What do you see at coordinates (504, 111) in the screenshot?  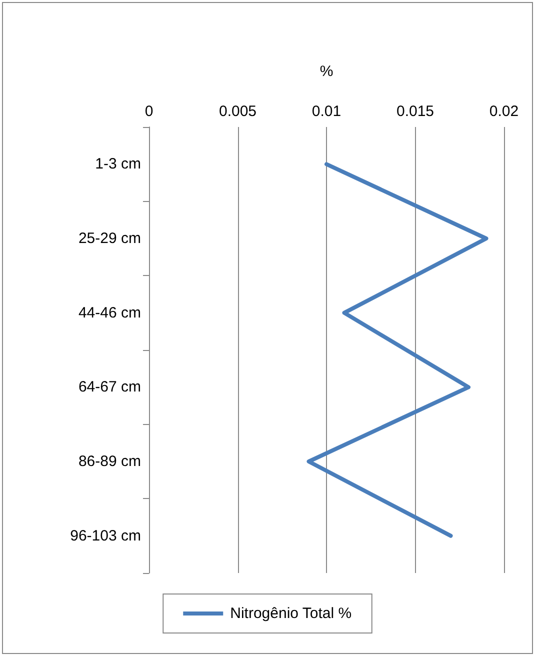 I see `x-tick-label: 0.02` at bounding box center [504, 111].